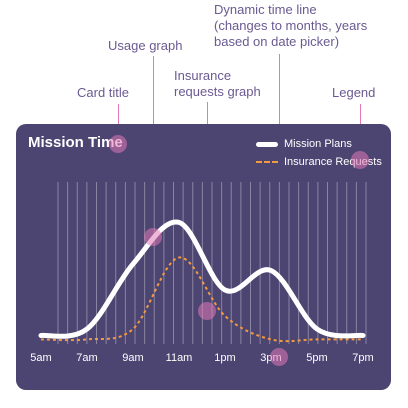 The height and width of the screenshot is (408, 408). Describe the element at coordinates (41, 358) in the screenshot. I see `time-tick-label: 5am` at that location.